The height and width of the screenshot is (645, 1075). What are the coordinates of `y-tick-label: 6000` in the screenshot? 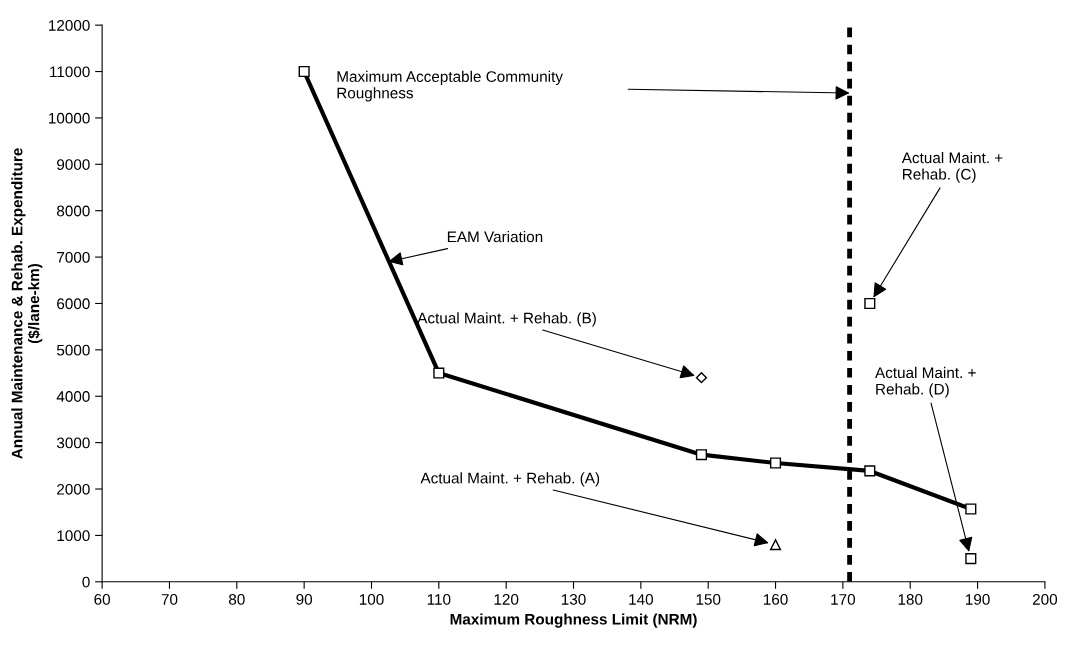 It's located at (73, 304).